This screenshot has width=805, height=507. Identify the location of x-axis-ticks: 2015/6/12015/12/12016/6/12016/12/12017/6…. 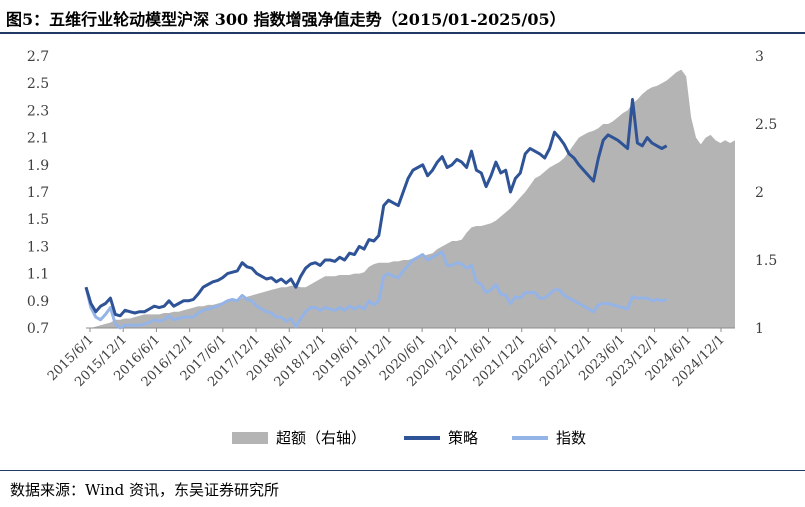
(386, 359).